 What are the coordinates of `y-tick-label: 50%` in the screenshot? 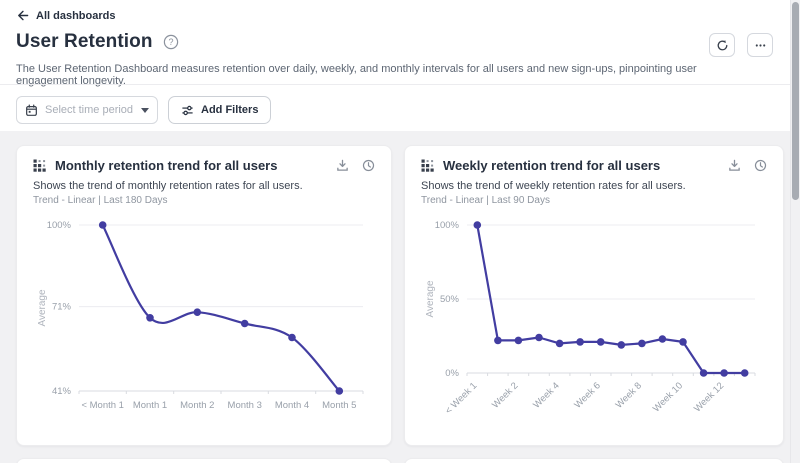 It's located at (450, 299).